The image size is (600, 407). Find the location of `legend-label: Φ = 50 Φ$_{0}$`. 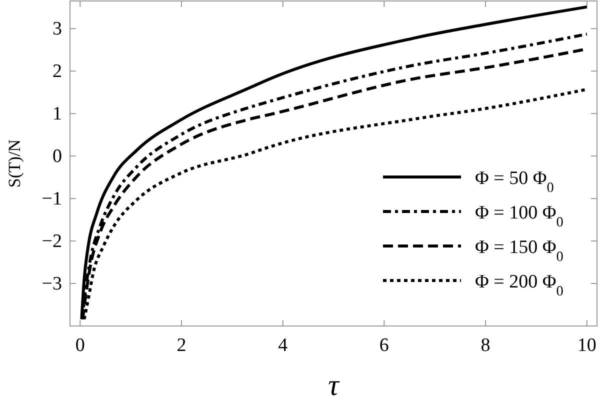

legend-label: Φ = 50 Φ$_{0}$ is located at coordinates (514, 182).